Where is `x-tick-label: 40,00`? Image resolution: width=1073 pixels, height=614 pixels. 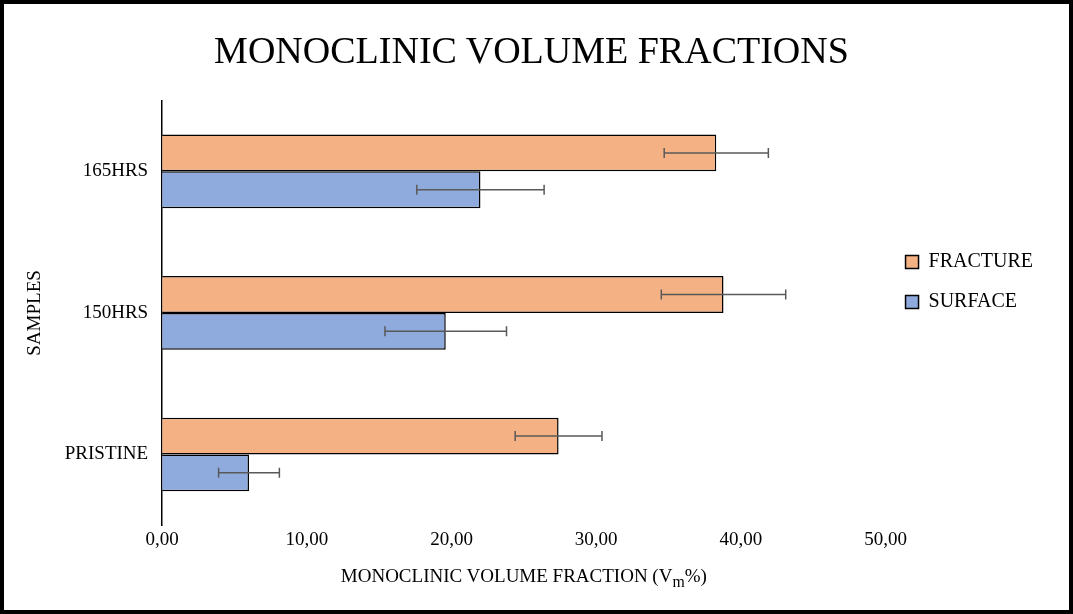 x-tick-label: 40,00 is located at coordinates (741, 538).